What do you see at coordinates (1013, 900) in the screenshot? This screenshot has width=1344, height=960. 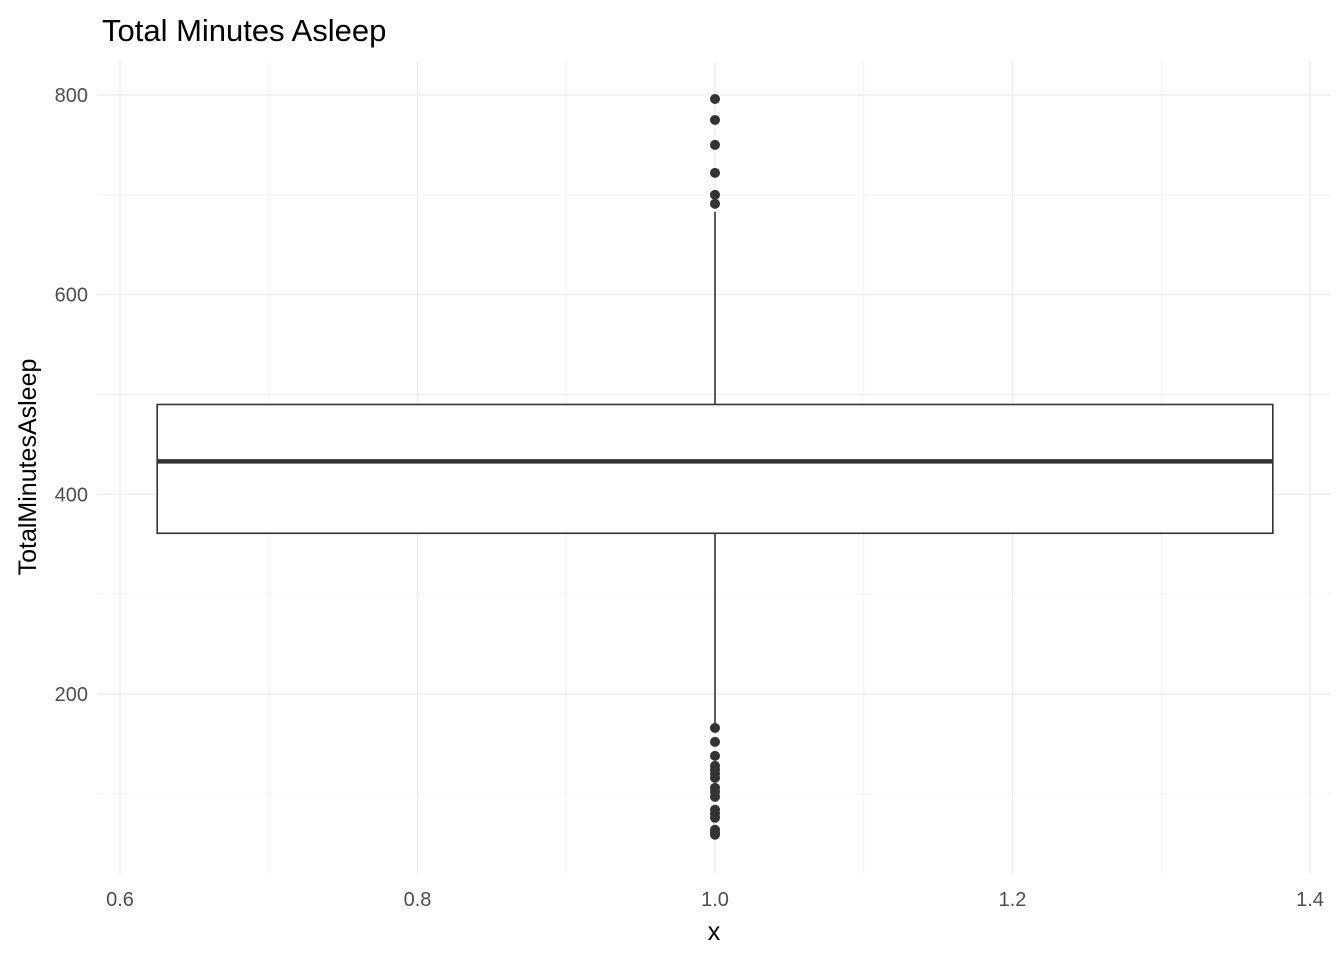 I see `x-tick-label: 1.2` at bounding box center [1013, 900].